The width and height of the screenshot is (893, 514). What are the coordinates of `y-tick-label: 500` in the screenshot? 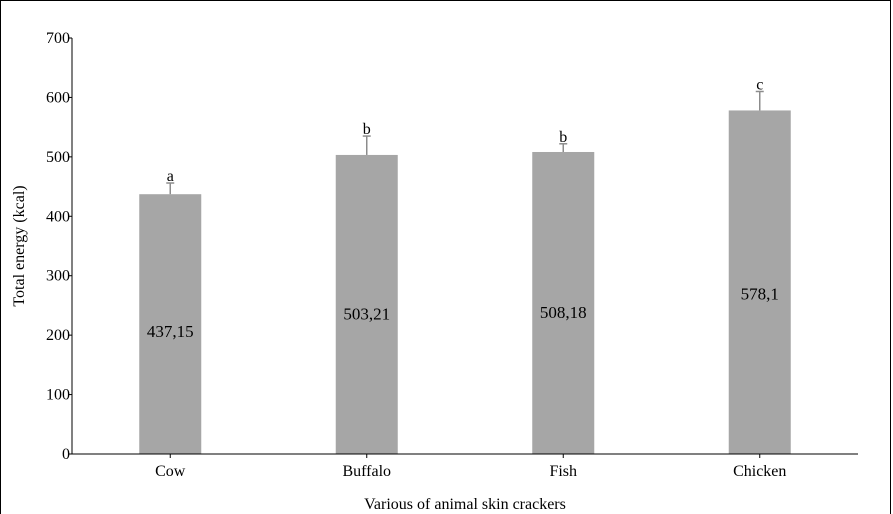 It's located at (58, 157).